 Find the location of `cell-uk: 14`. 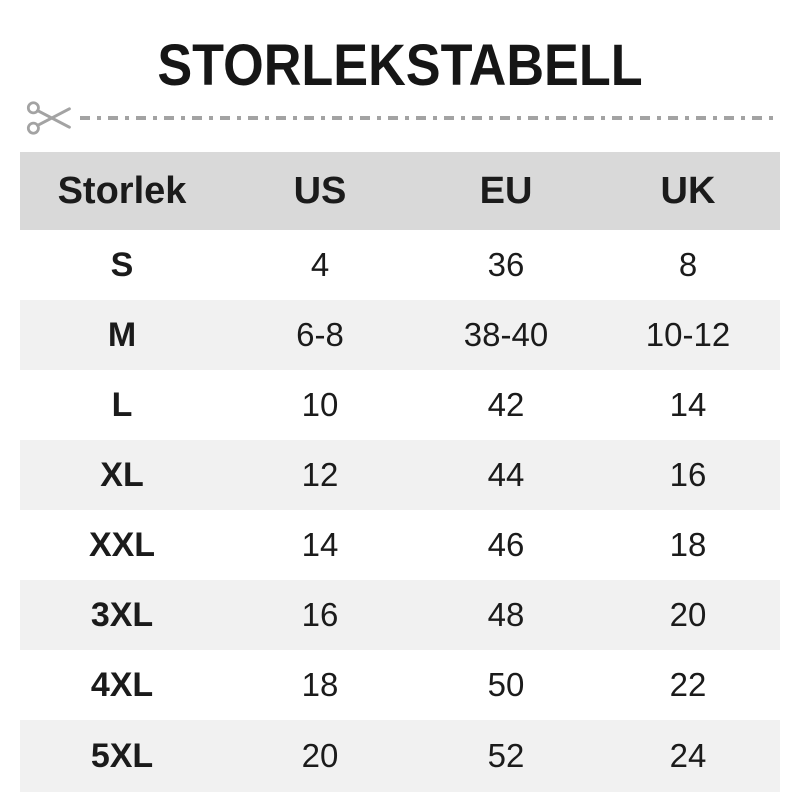

cell-uk: 14 is located at coordinates (688, 404).